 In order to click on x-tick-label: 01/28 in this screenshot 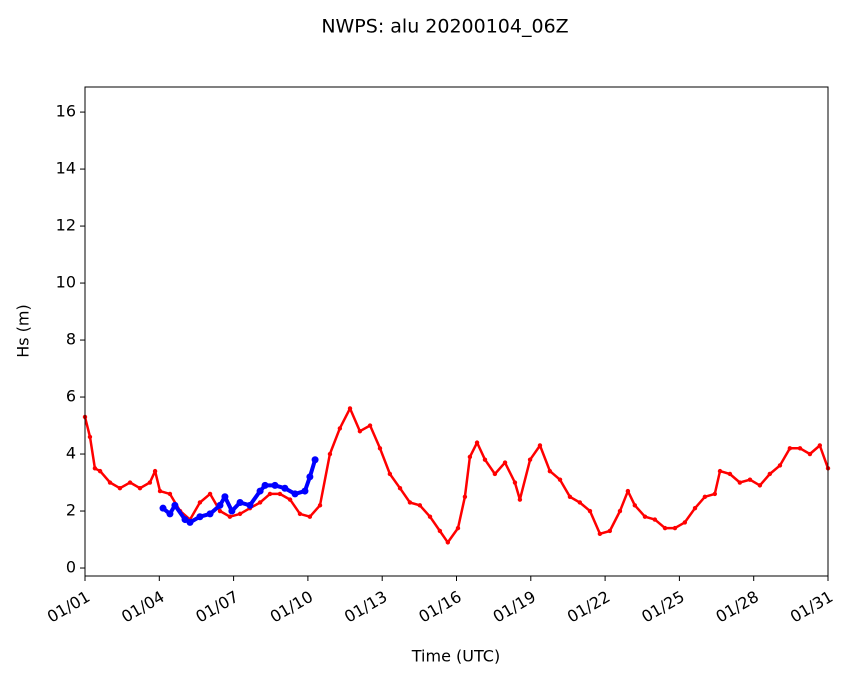, I will do `click(737, 607)`.